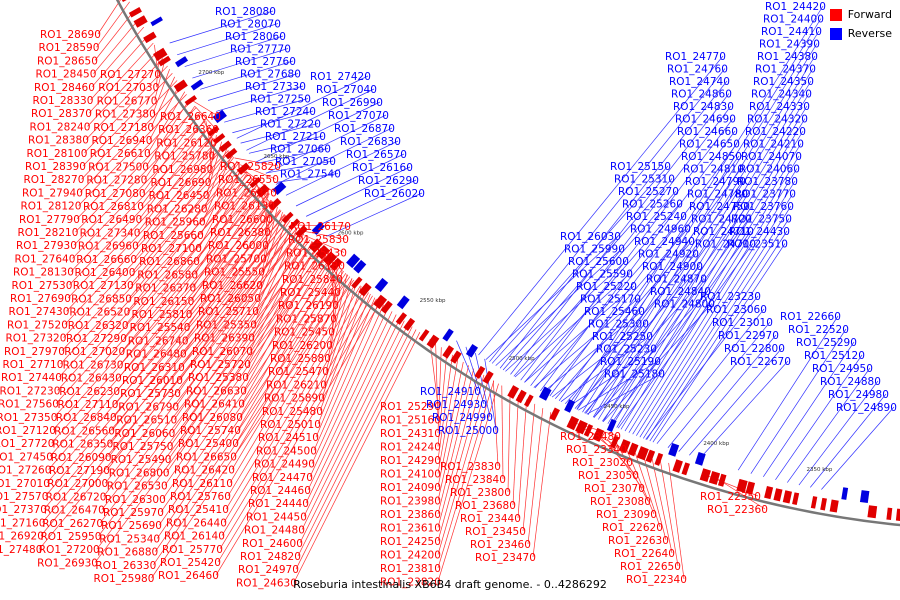 Image resolution: width=900 pixels, height=600 pixels. I want to click on forward-gene-label: RO1_23810, so click(410, 569).